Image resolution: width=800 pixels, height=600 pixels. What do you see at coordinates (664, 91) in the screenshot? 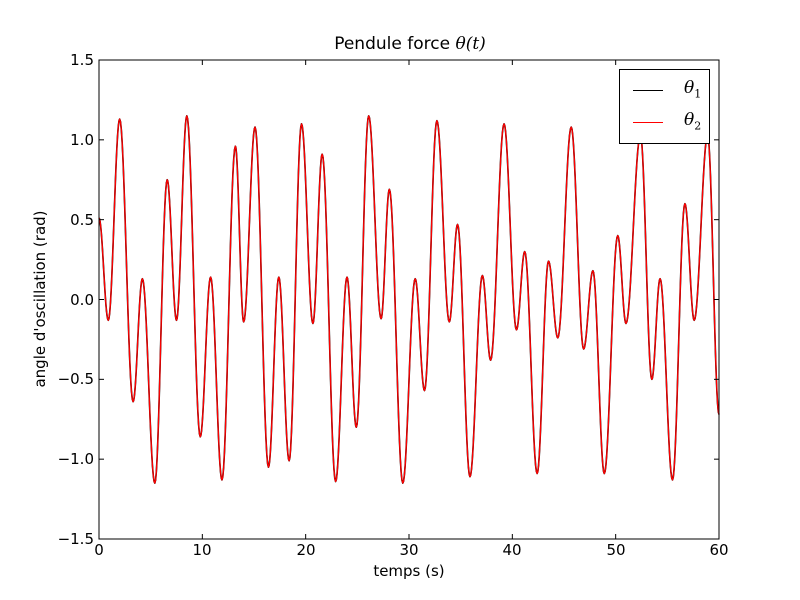
I see `legend-item-theta1: θ1` at bounding box center [664, 91].